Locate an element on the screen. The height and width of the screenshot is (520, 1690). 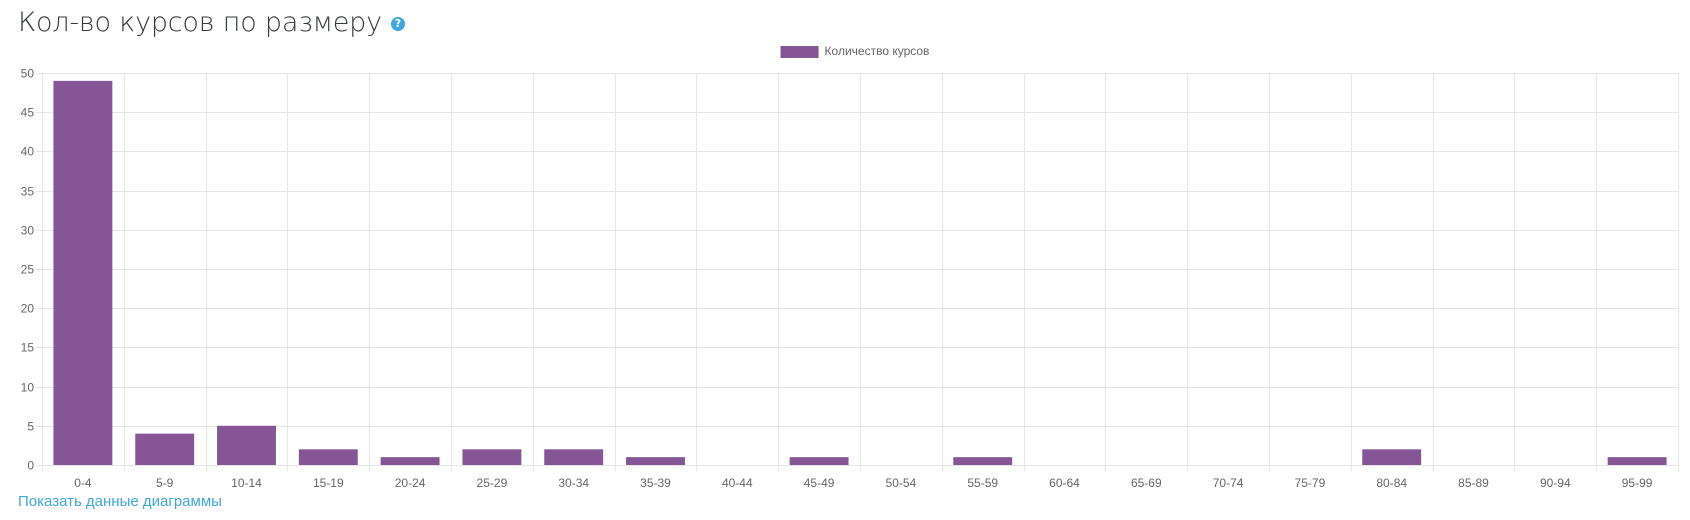
x-tick-label: 50-54 is located at coordinates (901, 483).